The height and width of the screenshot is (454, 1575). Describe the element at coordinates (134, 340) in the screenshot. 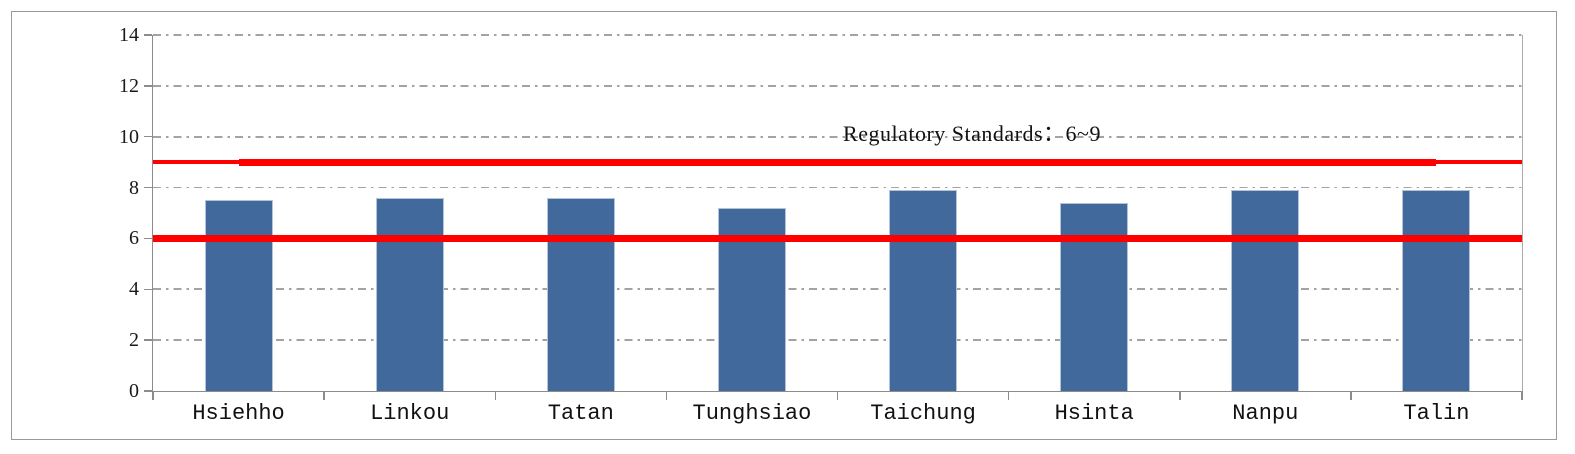

I see `y-axis-tick-label: 2` at that location.